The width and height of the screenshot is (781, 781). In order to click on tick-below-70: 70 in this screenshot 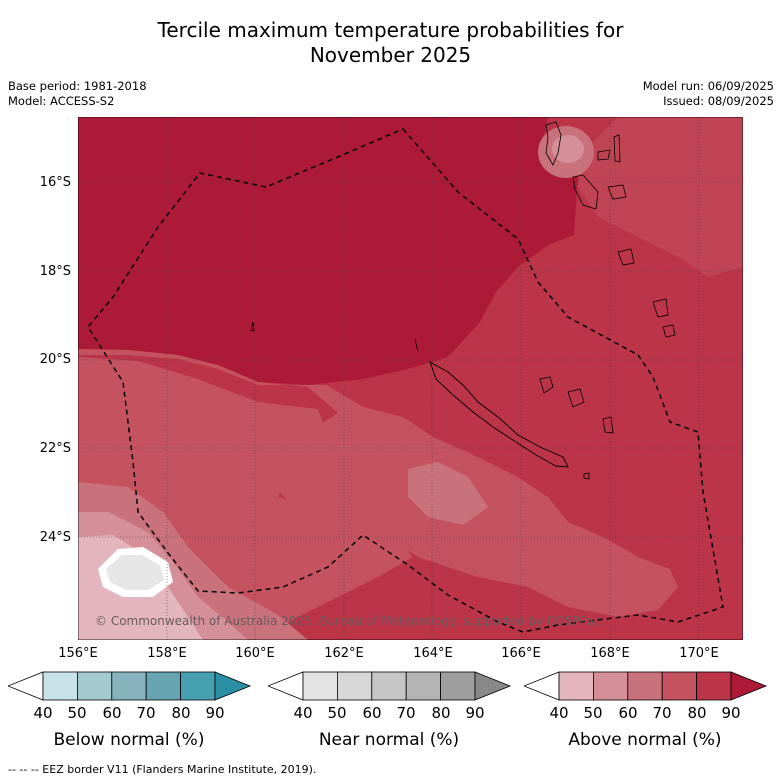, I will do `click(146, 713)`.